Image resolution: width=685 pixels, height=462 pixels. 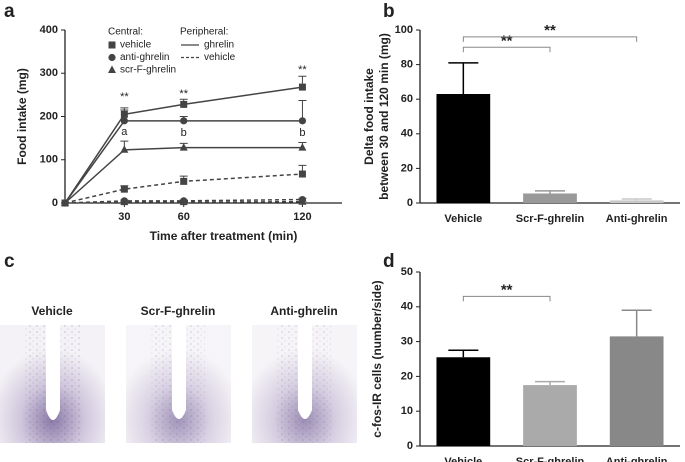 I want to click on image-label: Anti-ghrelin, so click(x=303, y=311).